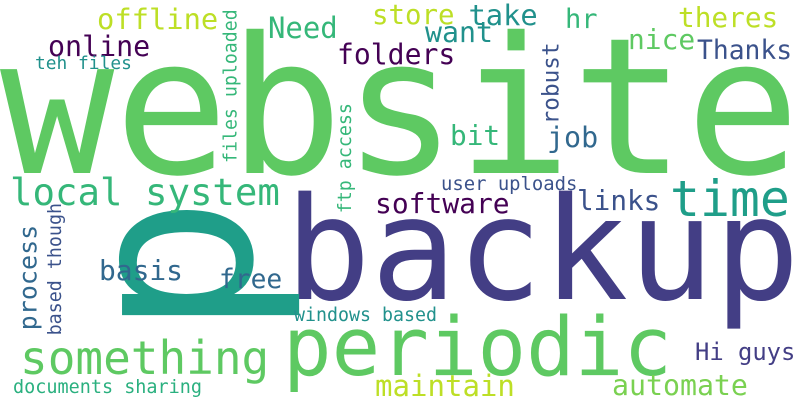 The image size is (800, 400). I want to click on word-folders: folders, so click(396, 54).